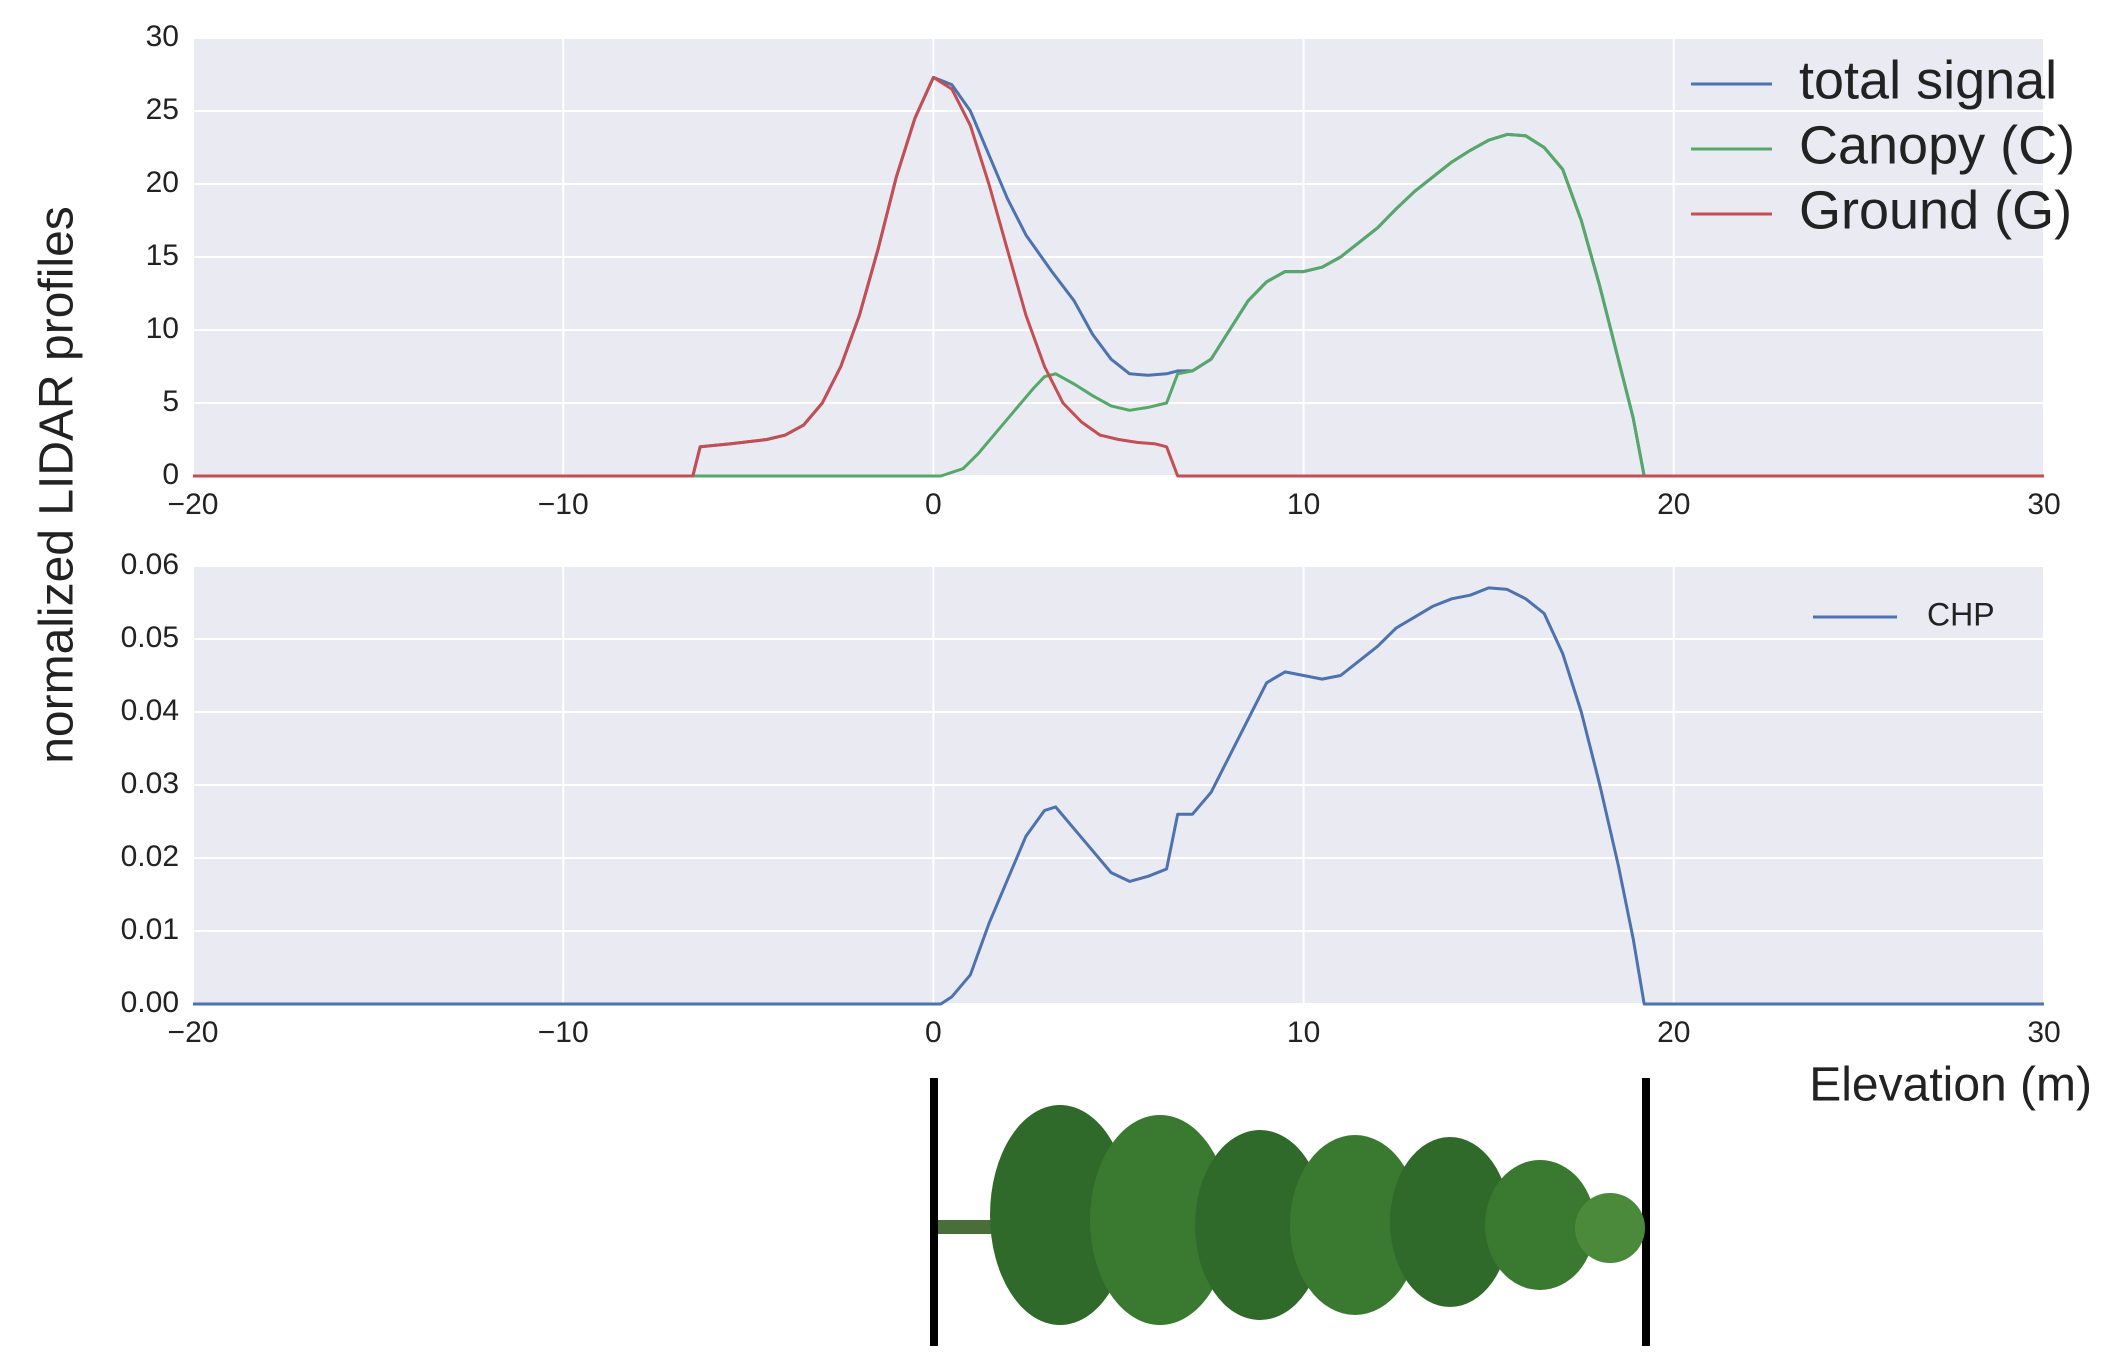 Image resolution: width=2113 pixels, height=1361 pixels. What do you see at coordinates (1937, 145) in the screenshot?
I see `legend-label: Canopy (C)` at bounding box center [1937, 145].